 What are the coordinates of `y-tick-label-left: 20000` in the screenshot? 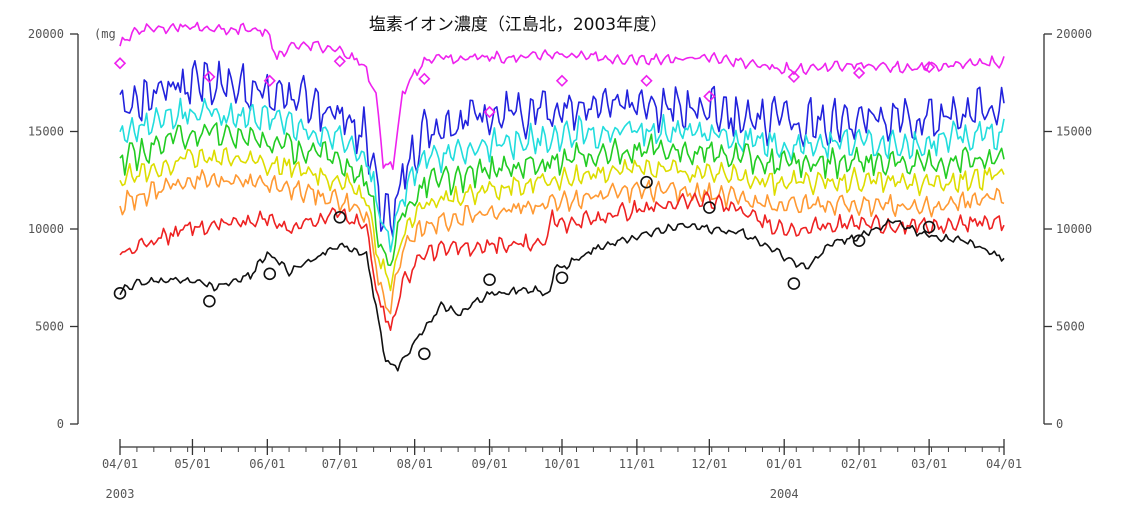 It's located at (46, 34).